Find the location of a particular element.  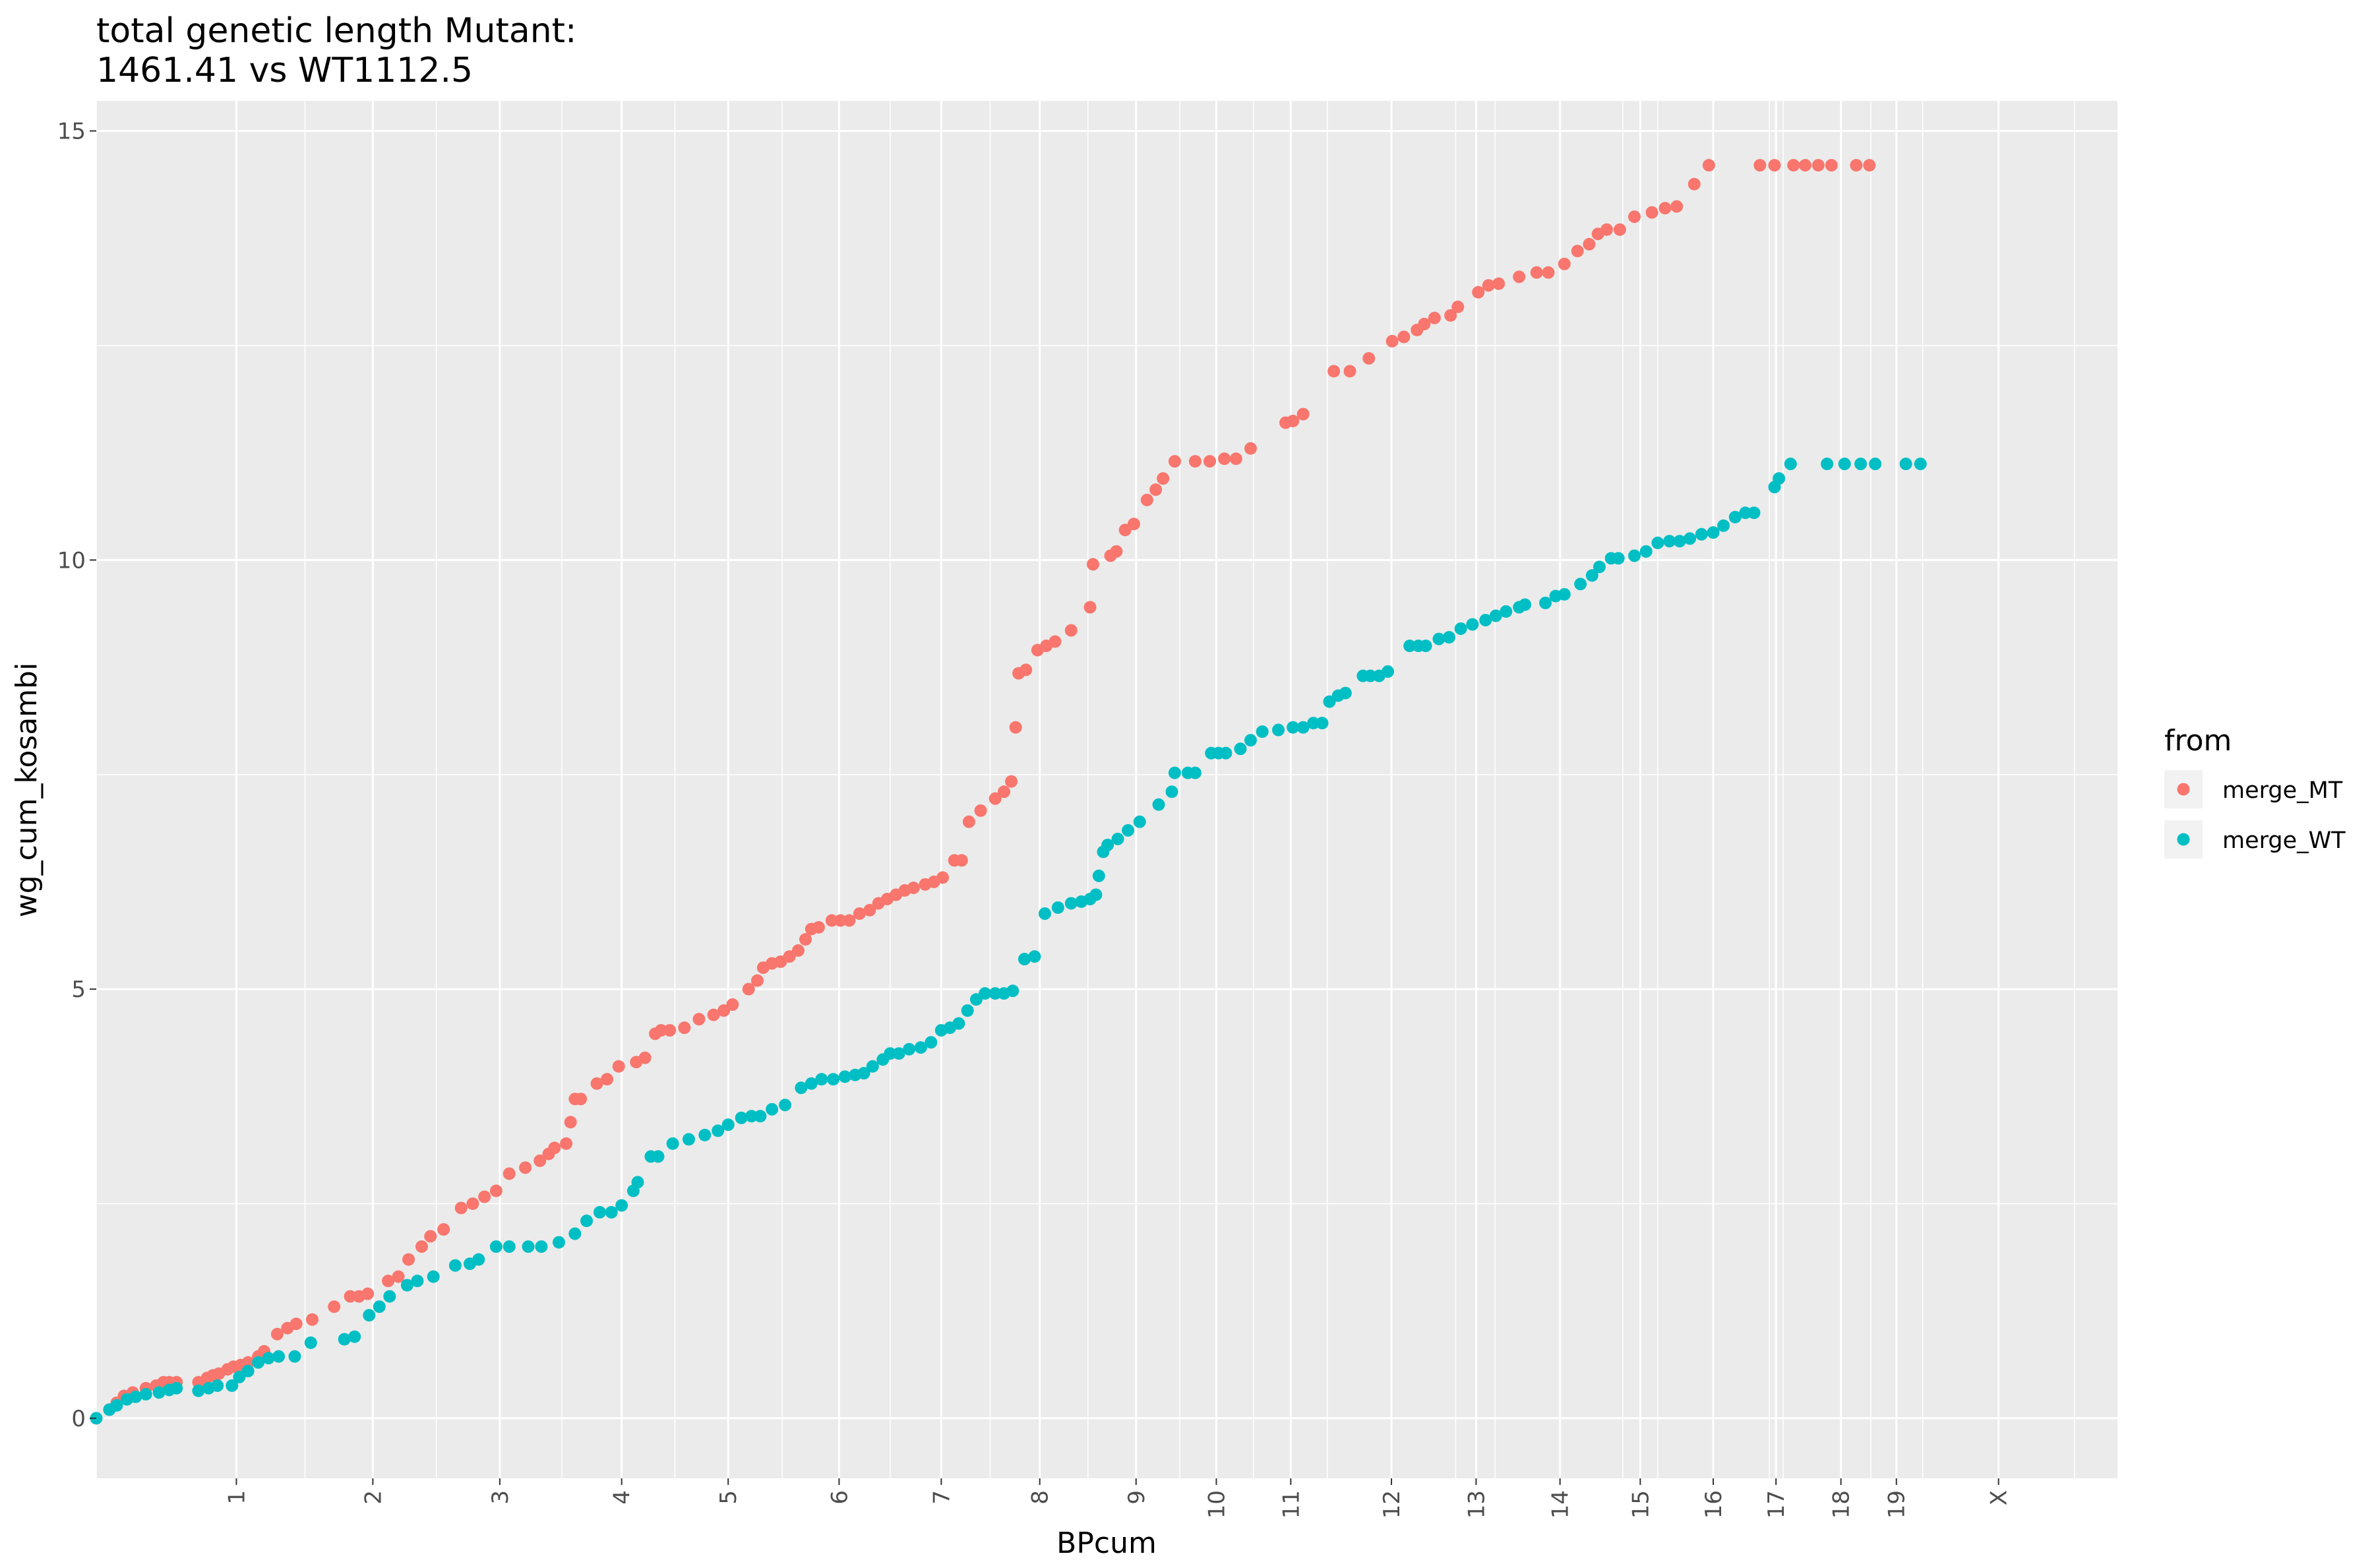

x-tick-label: 10 is located at coordinates (1216, 1504).